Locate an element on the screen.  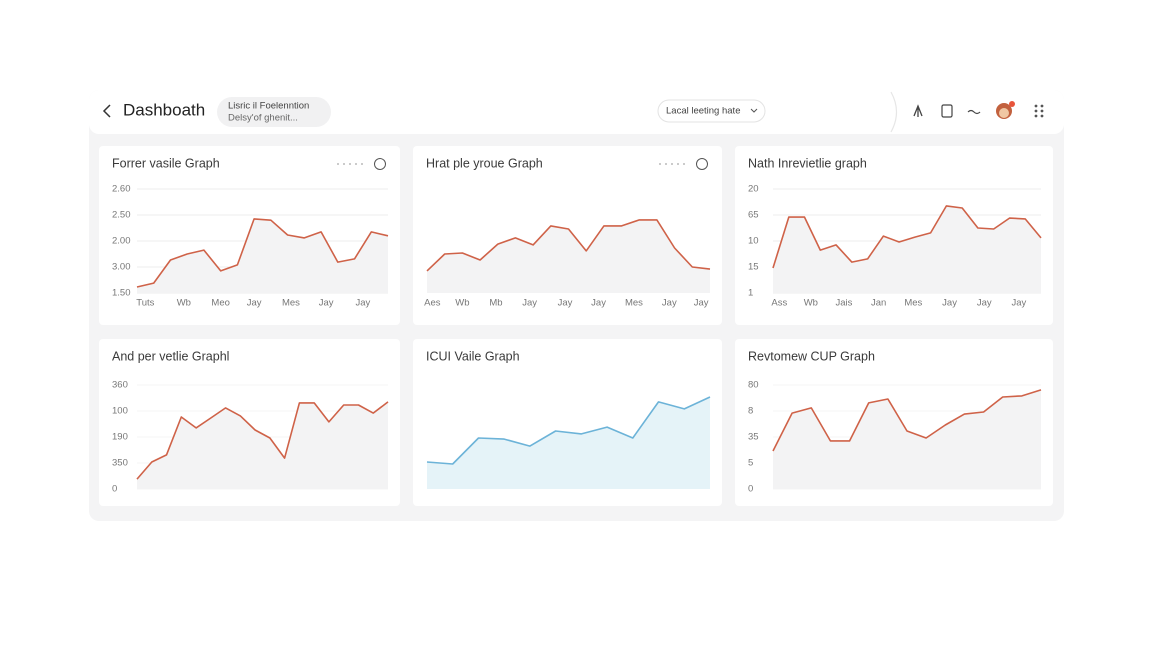
y-tick-label: 360 is located at coordinates (120, 385).